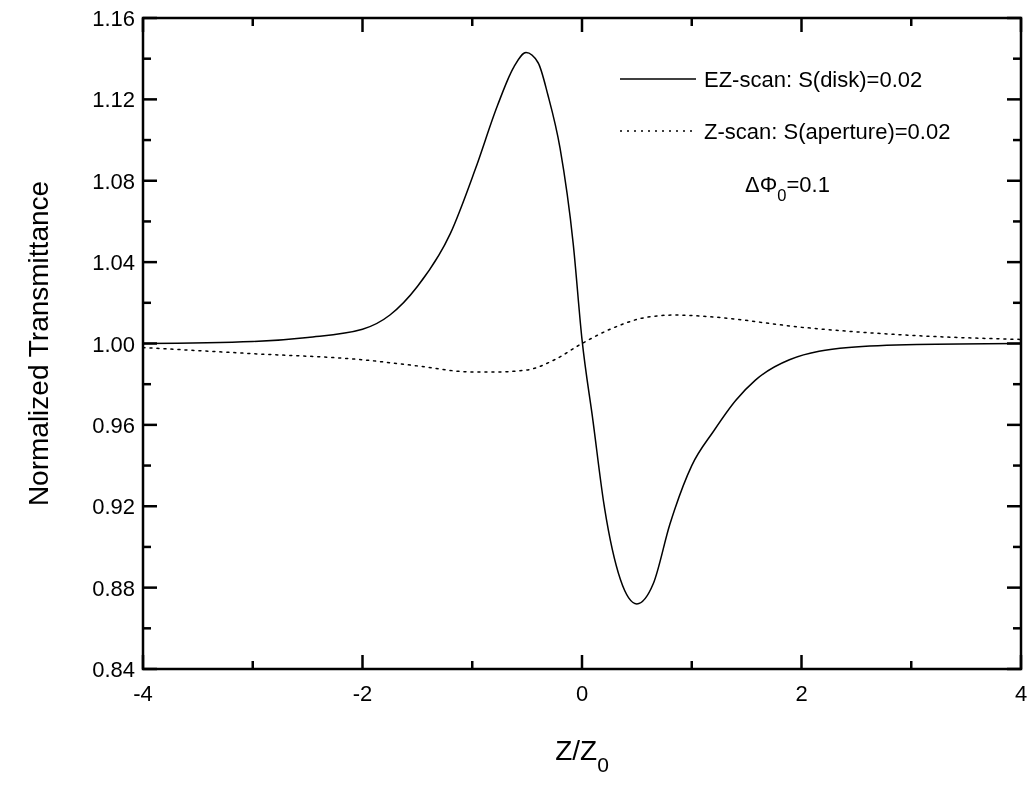 This screenshot has width=1029, height=796. What do you see at coordinates (787, 188) in the screenshot?
I see `annotation: ΔΦ$_{0}$=0.1` at bounding box center [787, 188].